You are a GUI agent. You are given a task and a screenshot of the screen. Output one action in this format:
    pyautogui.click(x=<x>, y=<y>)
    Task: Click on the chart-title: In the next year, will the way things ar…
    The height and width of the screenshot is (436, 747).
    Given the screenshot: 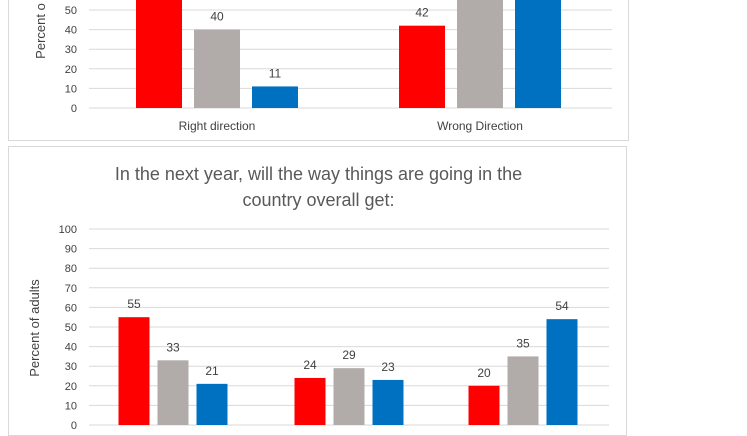 What is the action you would take?
    pyautogui.click(x=317, y=187)
    